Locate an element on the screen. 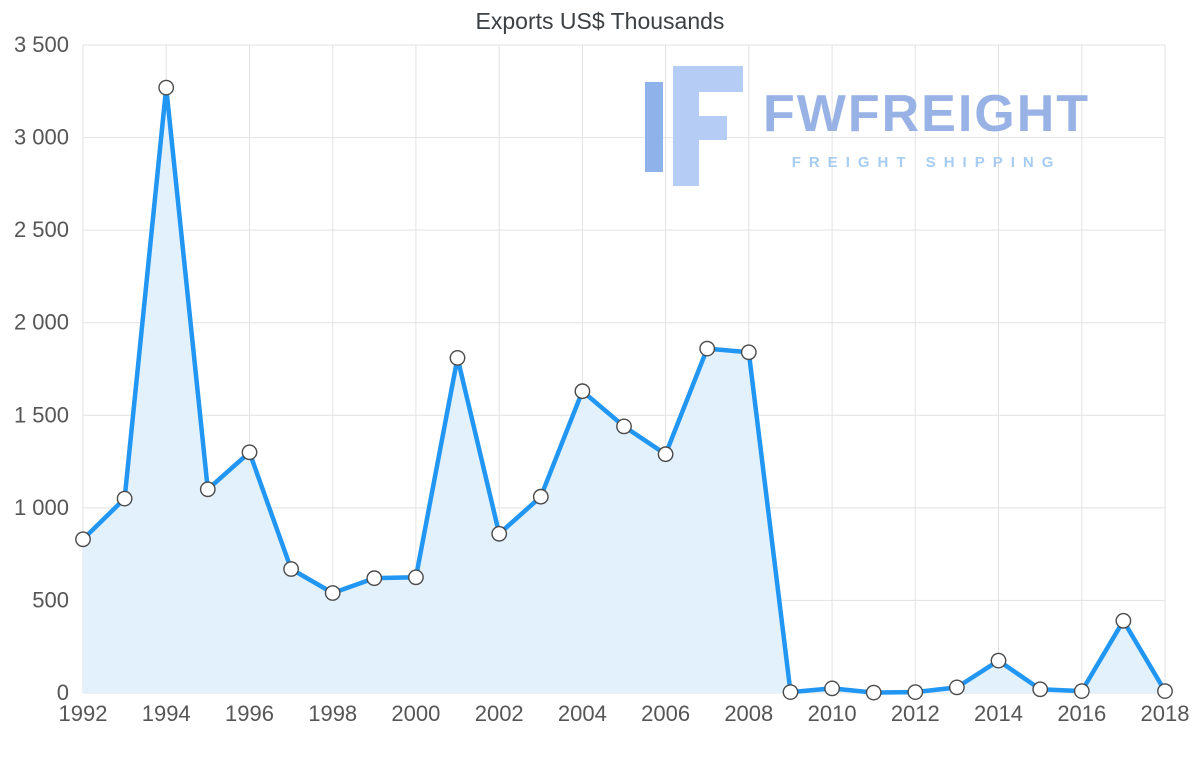 The image size is (1200, 763). svg-text: 0 is located at coordinates (63, 692).